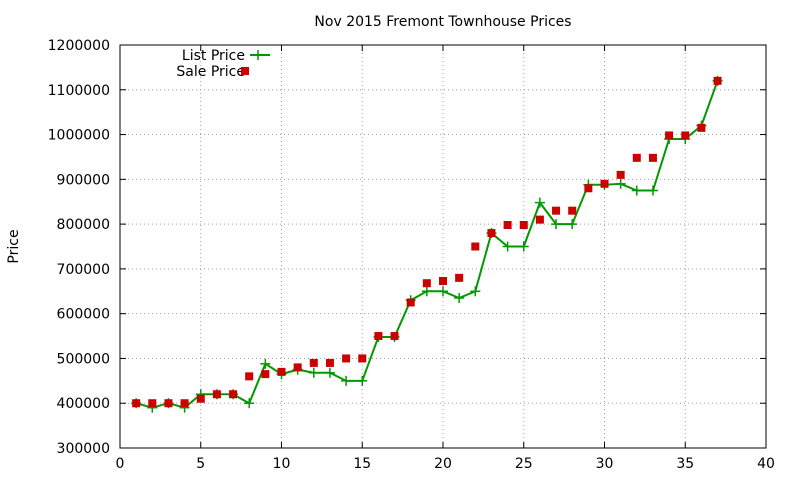 The image size is (800, 480). I want to click on x-tick-label: 15, so click(362, 464).